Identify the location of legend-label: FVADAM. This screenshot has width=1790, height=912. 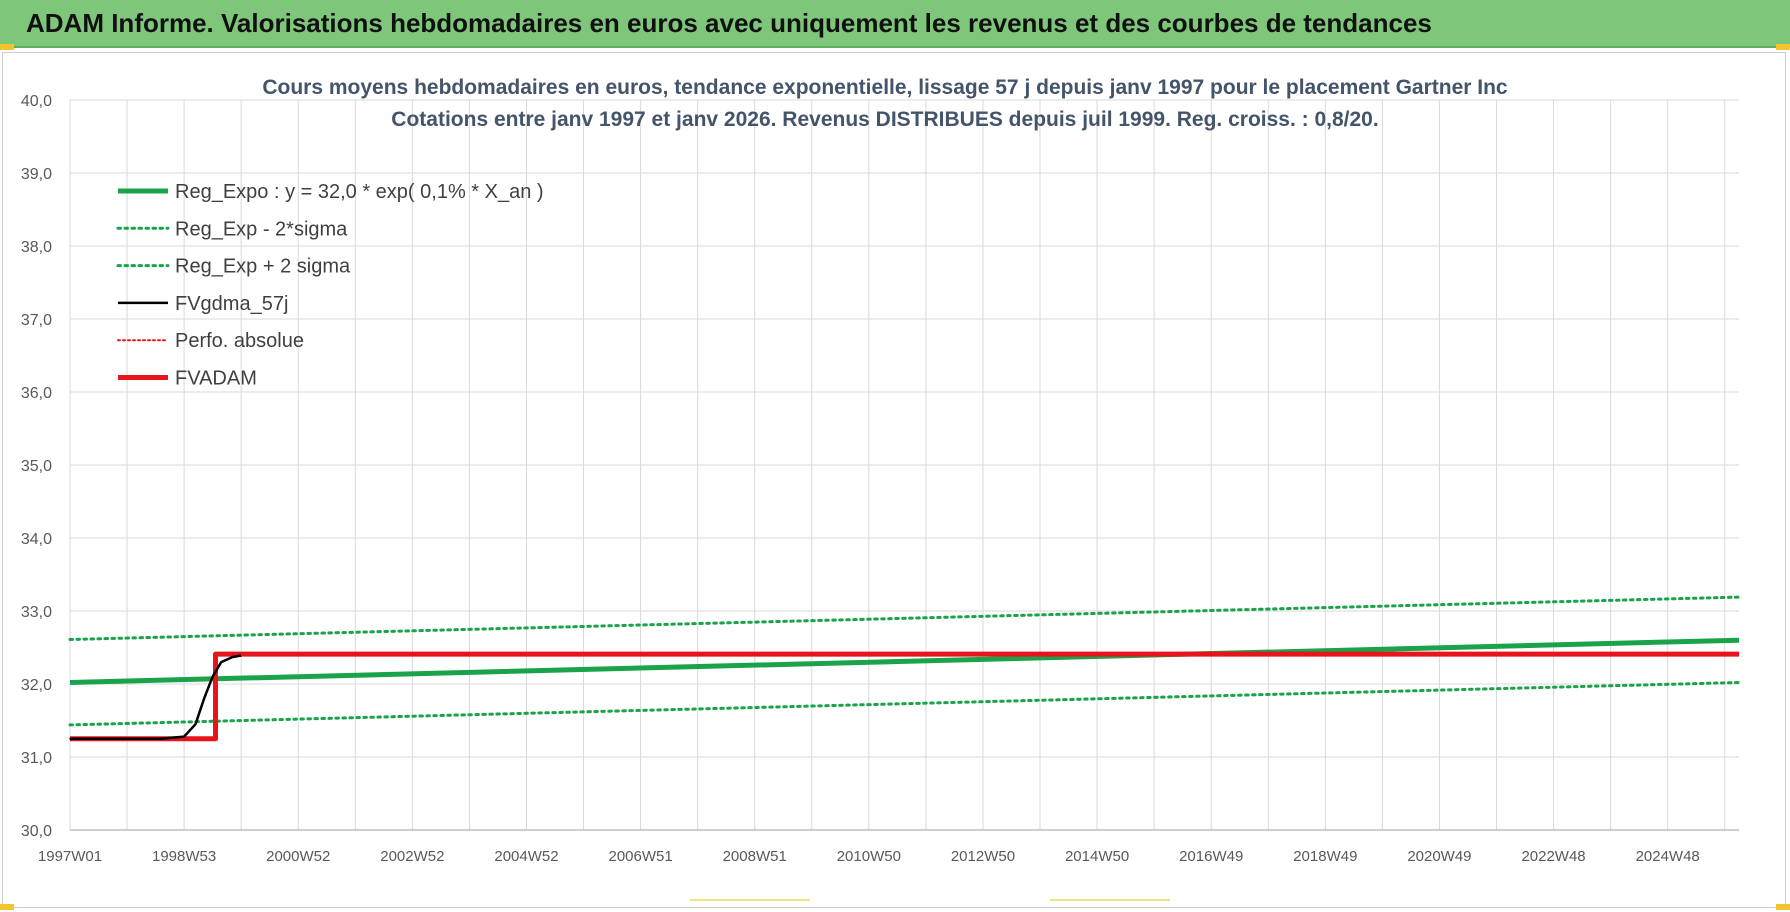
(216, 379).